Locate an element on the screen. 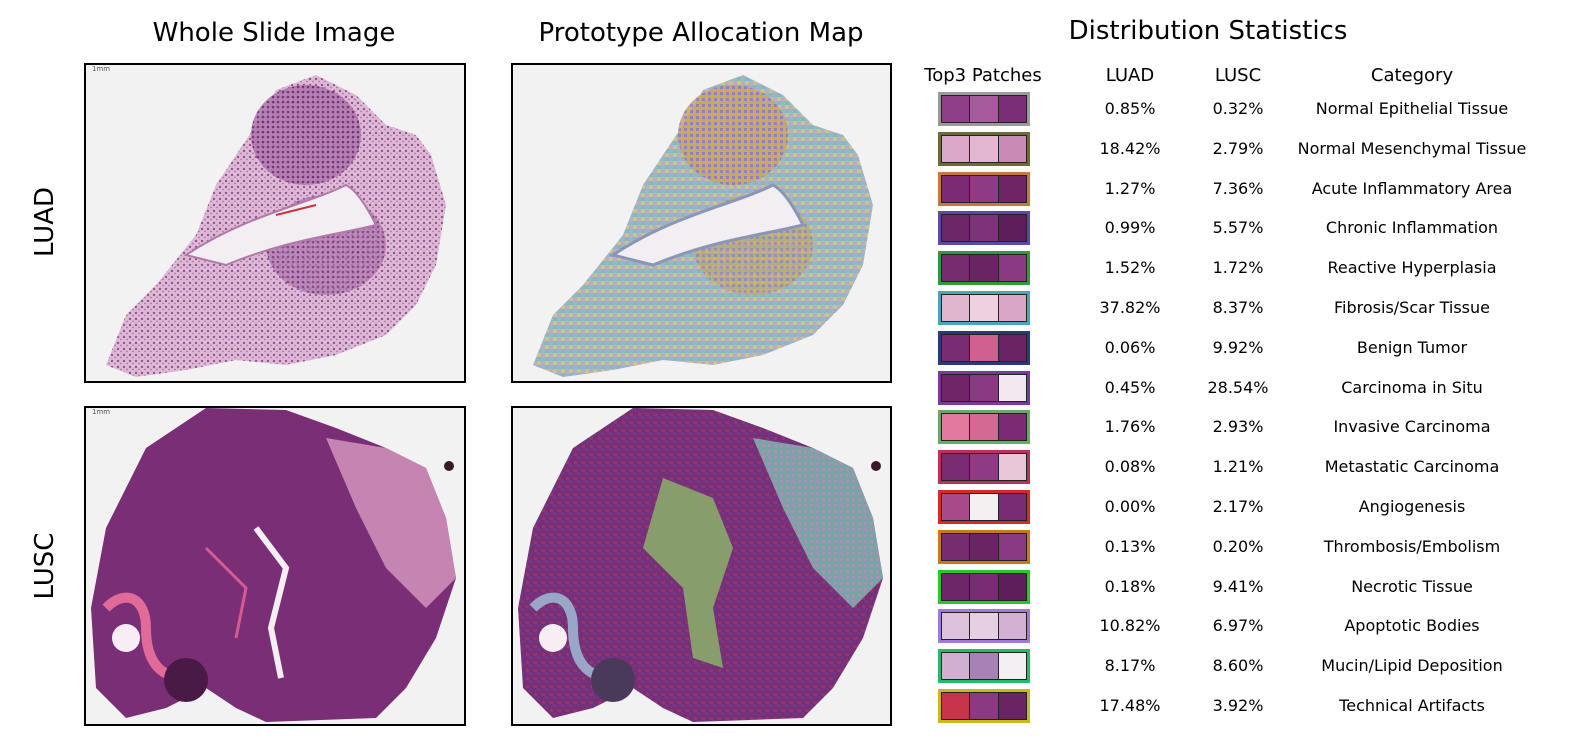 Image resolution: width=1578 pixels, height=744 pixels. luad-percentage: 0.18% is located at coordinates (1130, 586).